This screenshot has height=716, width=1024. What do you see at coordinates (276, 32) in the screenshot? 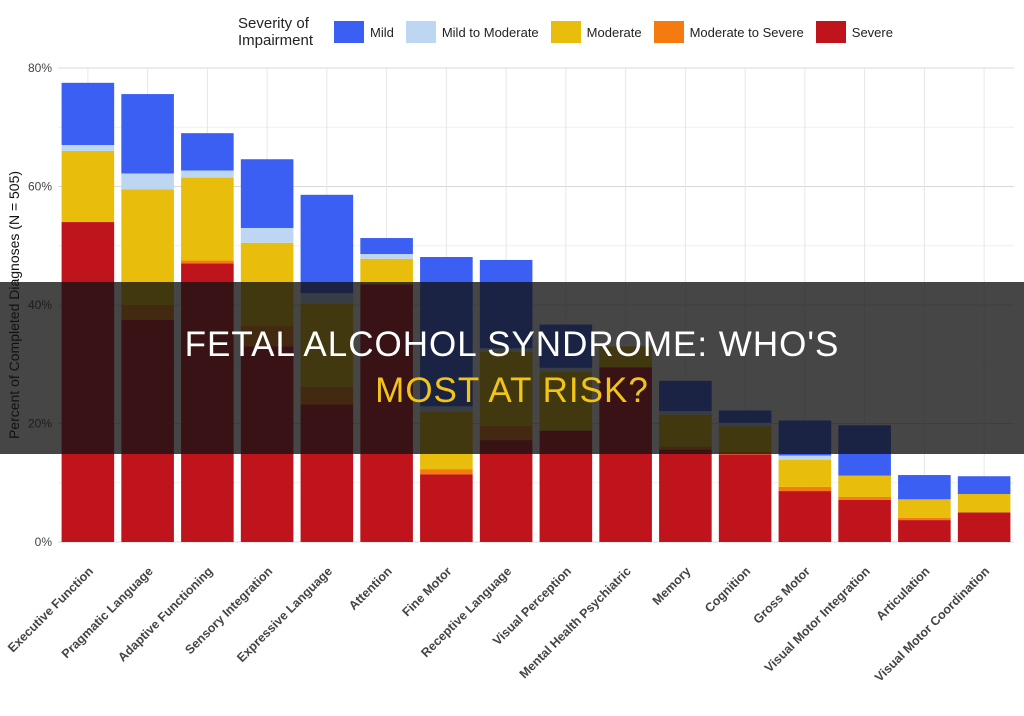
I see `legend-title: Severity of Impairment` at bounding box center [276, 32].